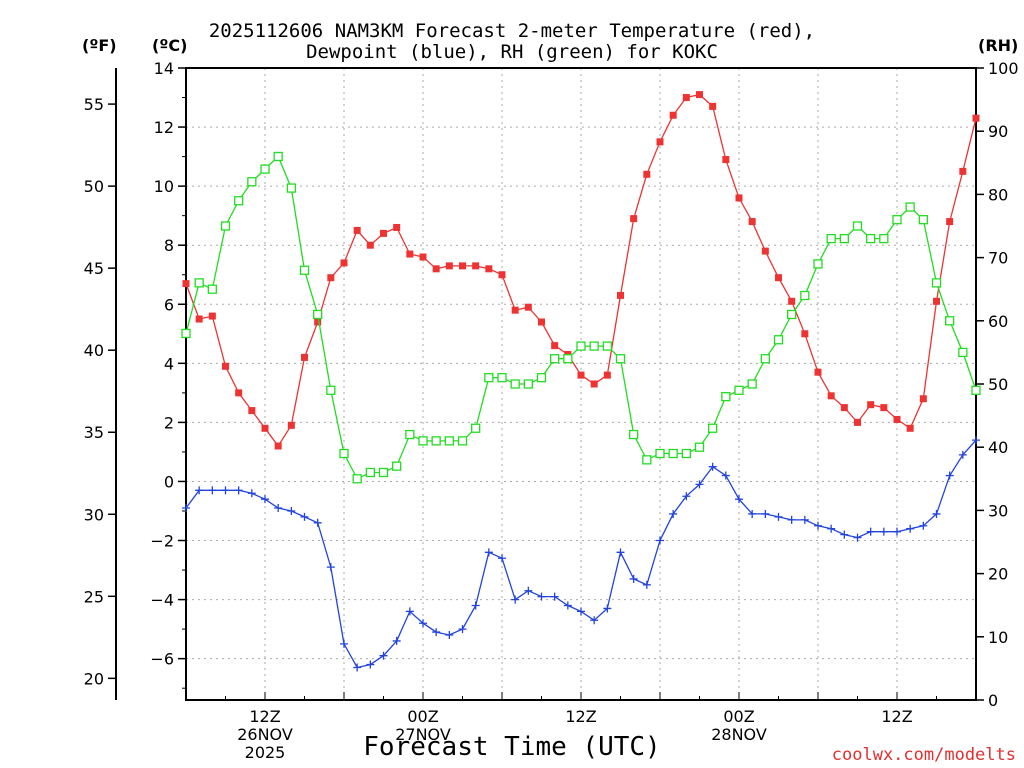 The image size is (1024, 768). I want to click on fahrenheit-tick-label: 45, so click(94, 268).